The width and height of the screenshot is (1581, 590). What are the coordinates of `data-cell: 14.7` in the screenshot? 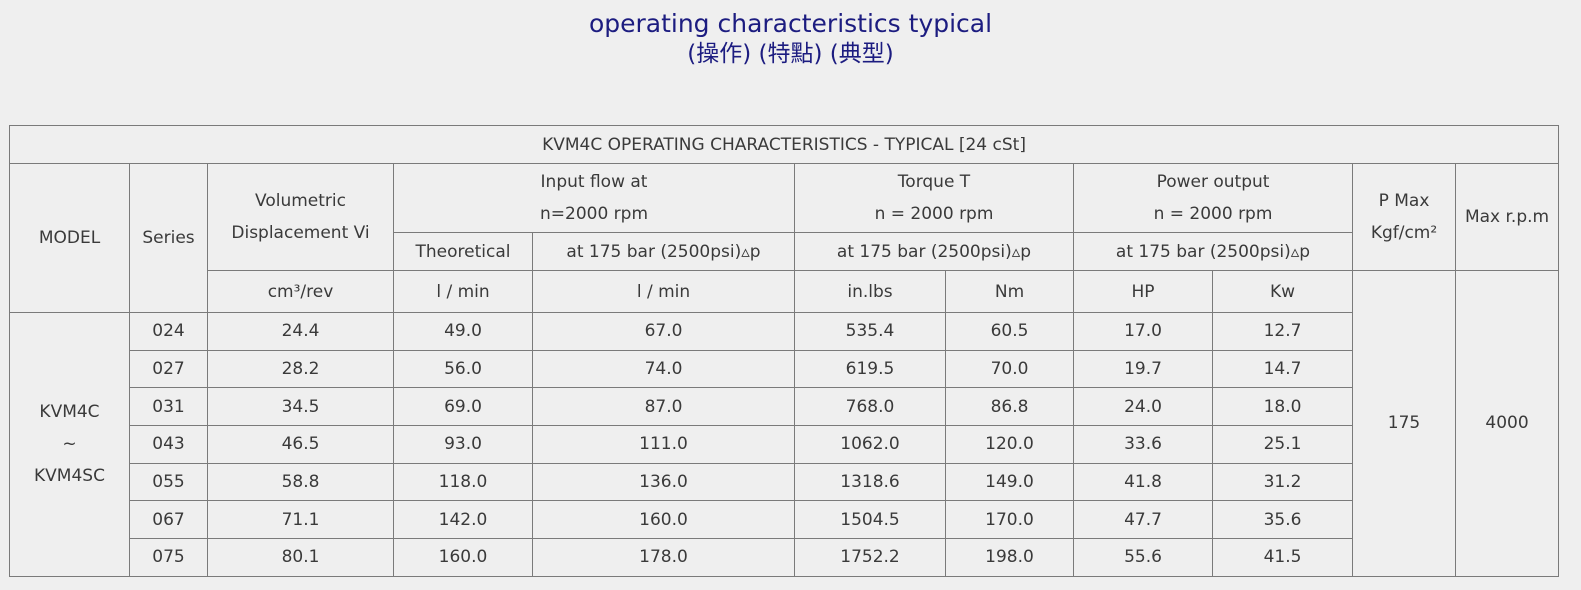 It's located at (1282, 369).